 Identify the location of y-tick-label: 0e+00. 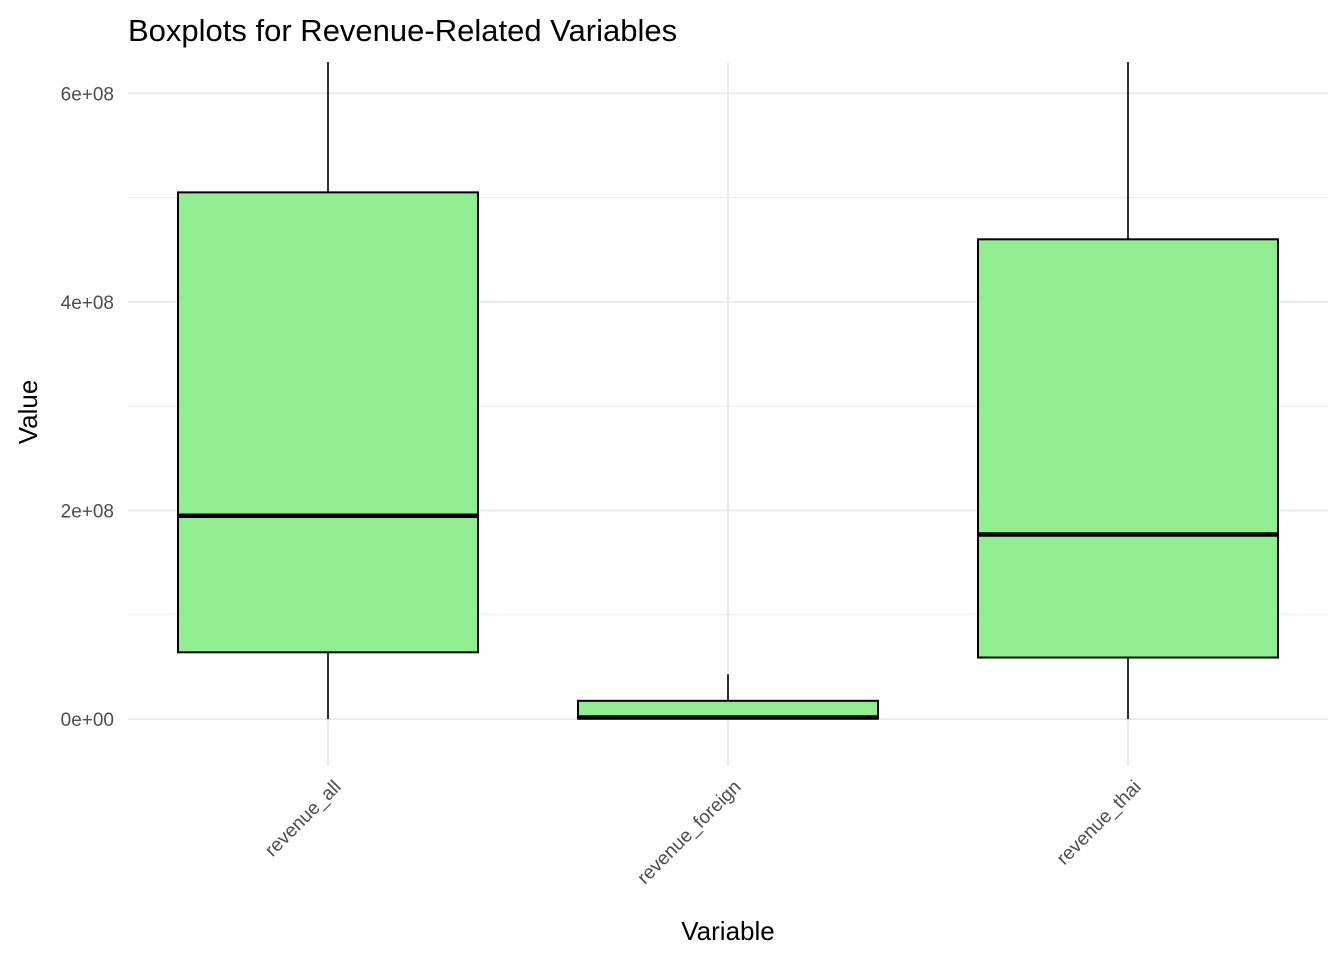
(87, 720).